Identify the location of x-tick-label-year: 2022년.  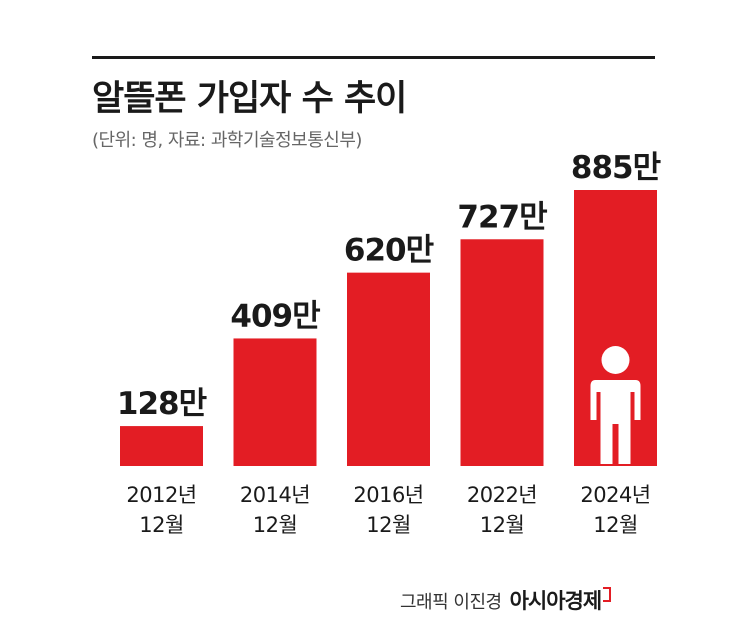
(502, 495).